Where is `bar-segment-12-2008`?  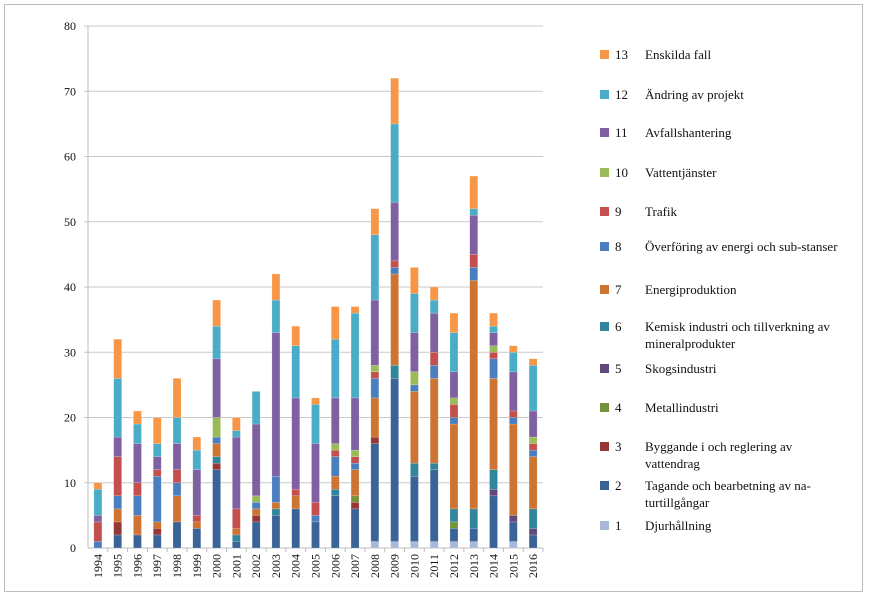 bar-segment-12-2008 is located at coordinates (375, 267).